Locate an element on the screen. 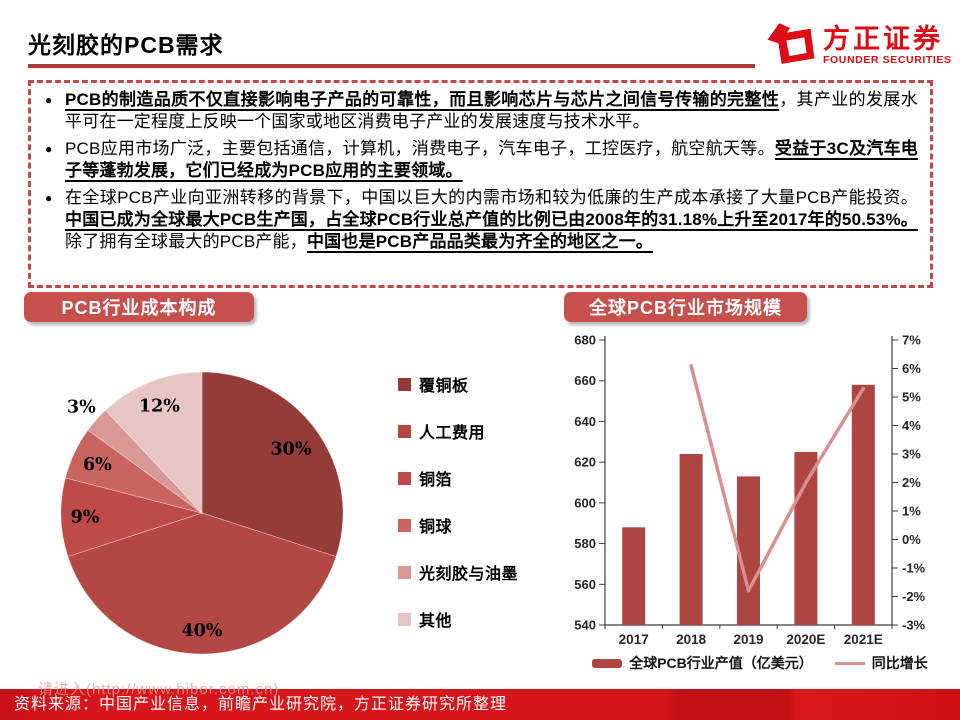 The width and height of the screenshot is (960, 720). x-axis-label: 2020E is located at coordinates (805, 639).